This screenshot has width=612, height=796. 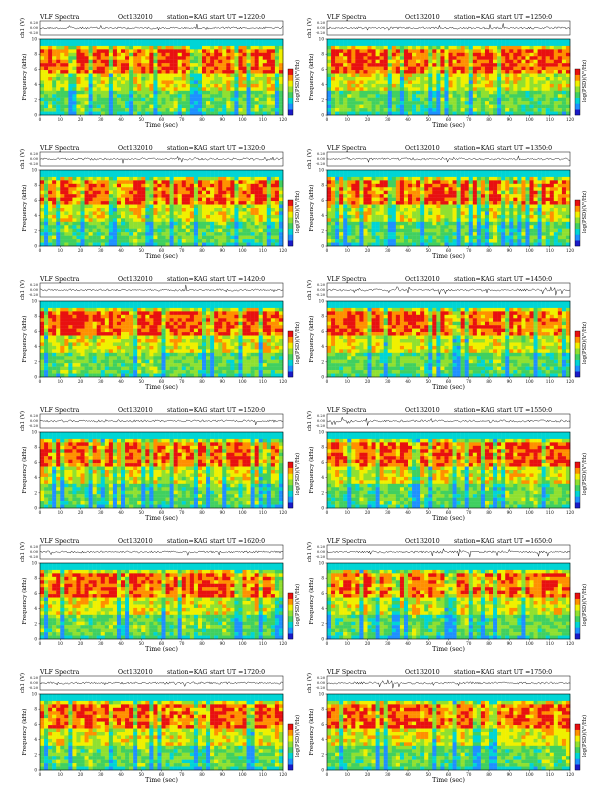 I want to click on waveform-axis-label: ch1 (V), so click(x=309, y=28).